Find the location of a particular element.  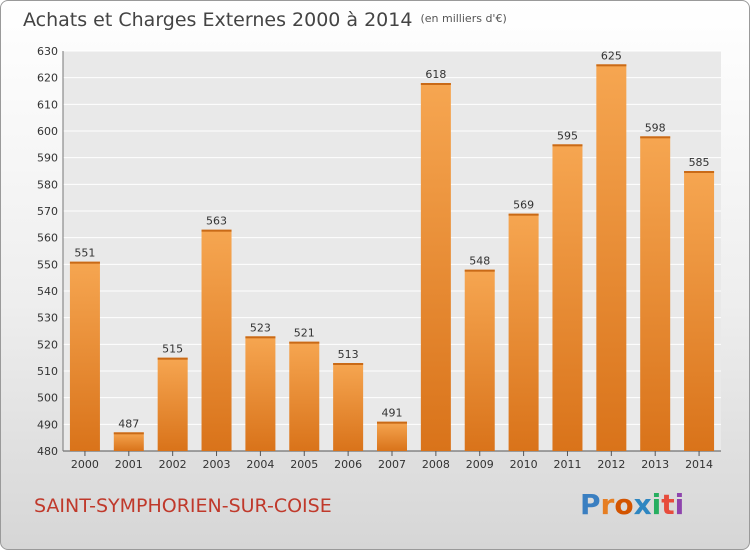

x-tick-label-2006: 2006 is located at coordinates (348, 464).